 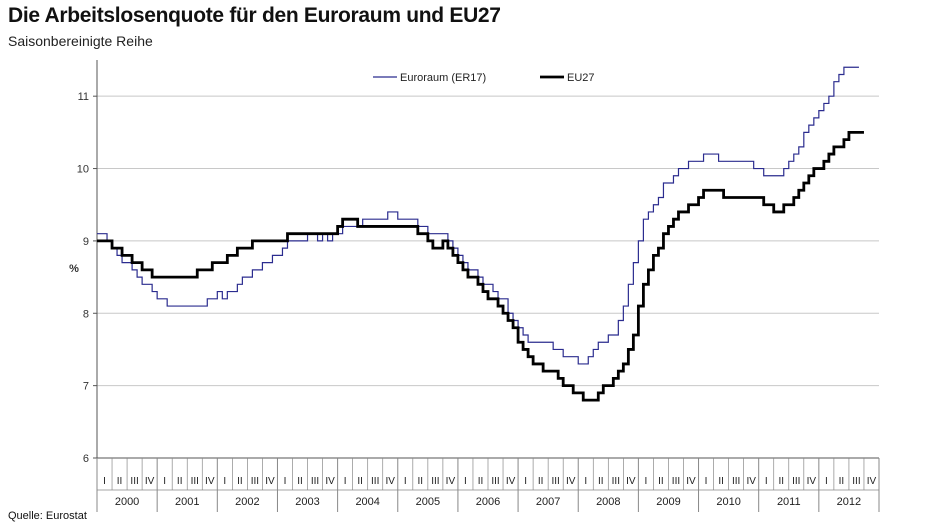 I want to click on legend: Euroraum (ER17) EU27, so click(x=484, y=78).